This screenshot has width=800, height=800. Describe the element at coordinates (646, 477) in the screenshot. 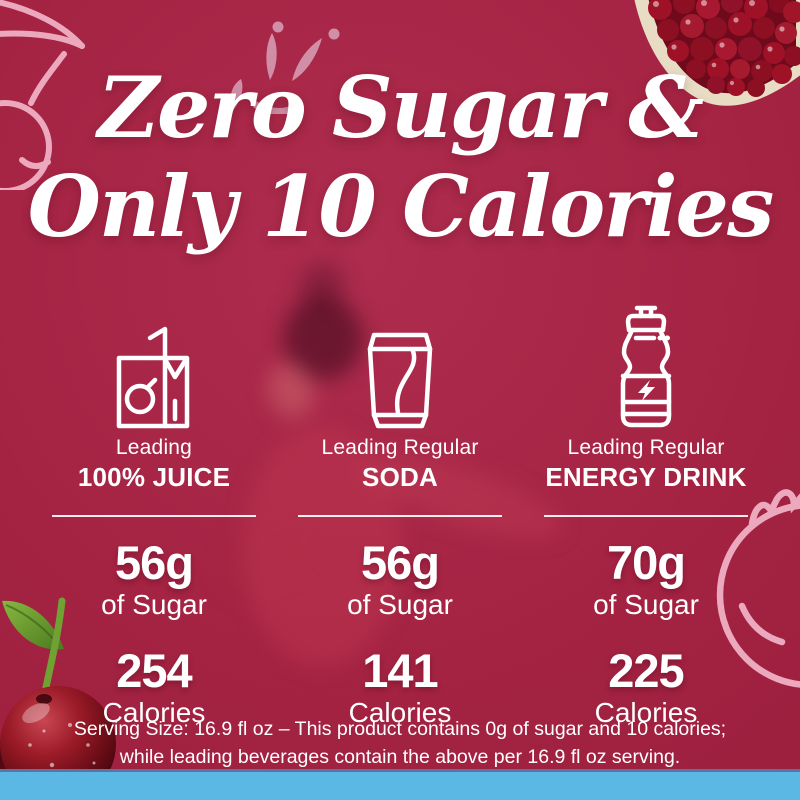

I see `column-label-line2: ENERGY DRINK` at that location.